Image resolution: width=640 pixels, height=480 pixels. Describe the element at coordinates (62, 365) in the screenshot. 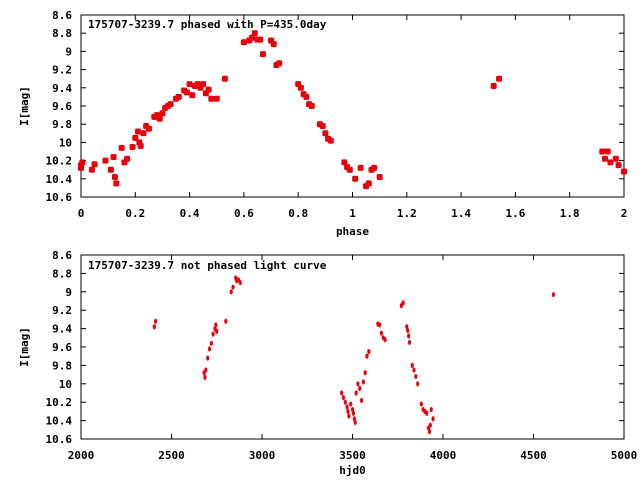

I see `y-tick-label: 9.8` at that location.